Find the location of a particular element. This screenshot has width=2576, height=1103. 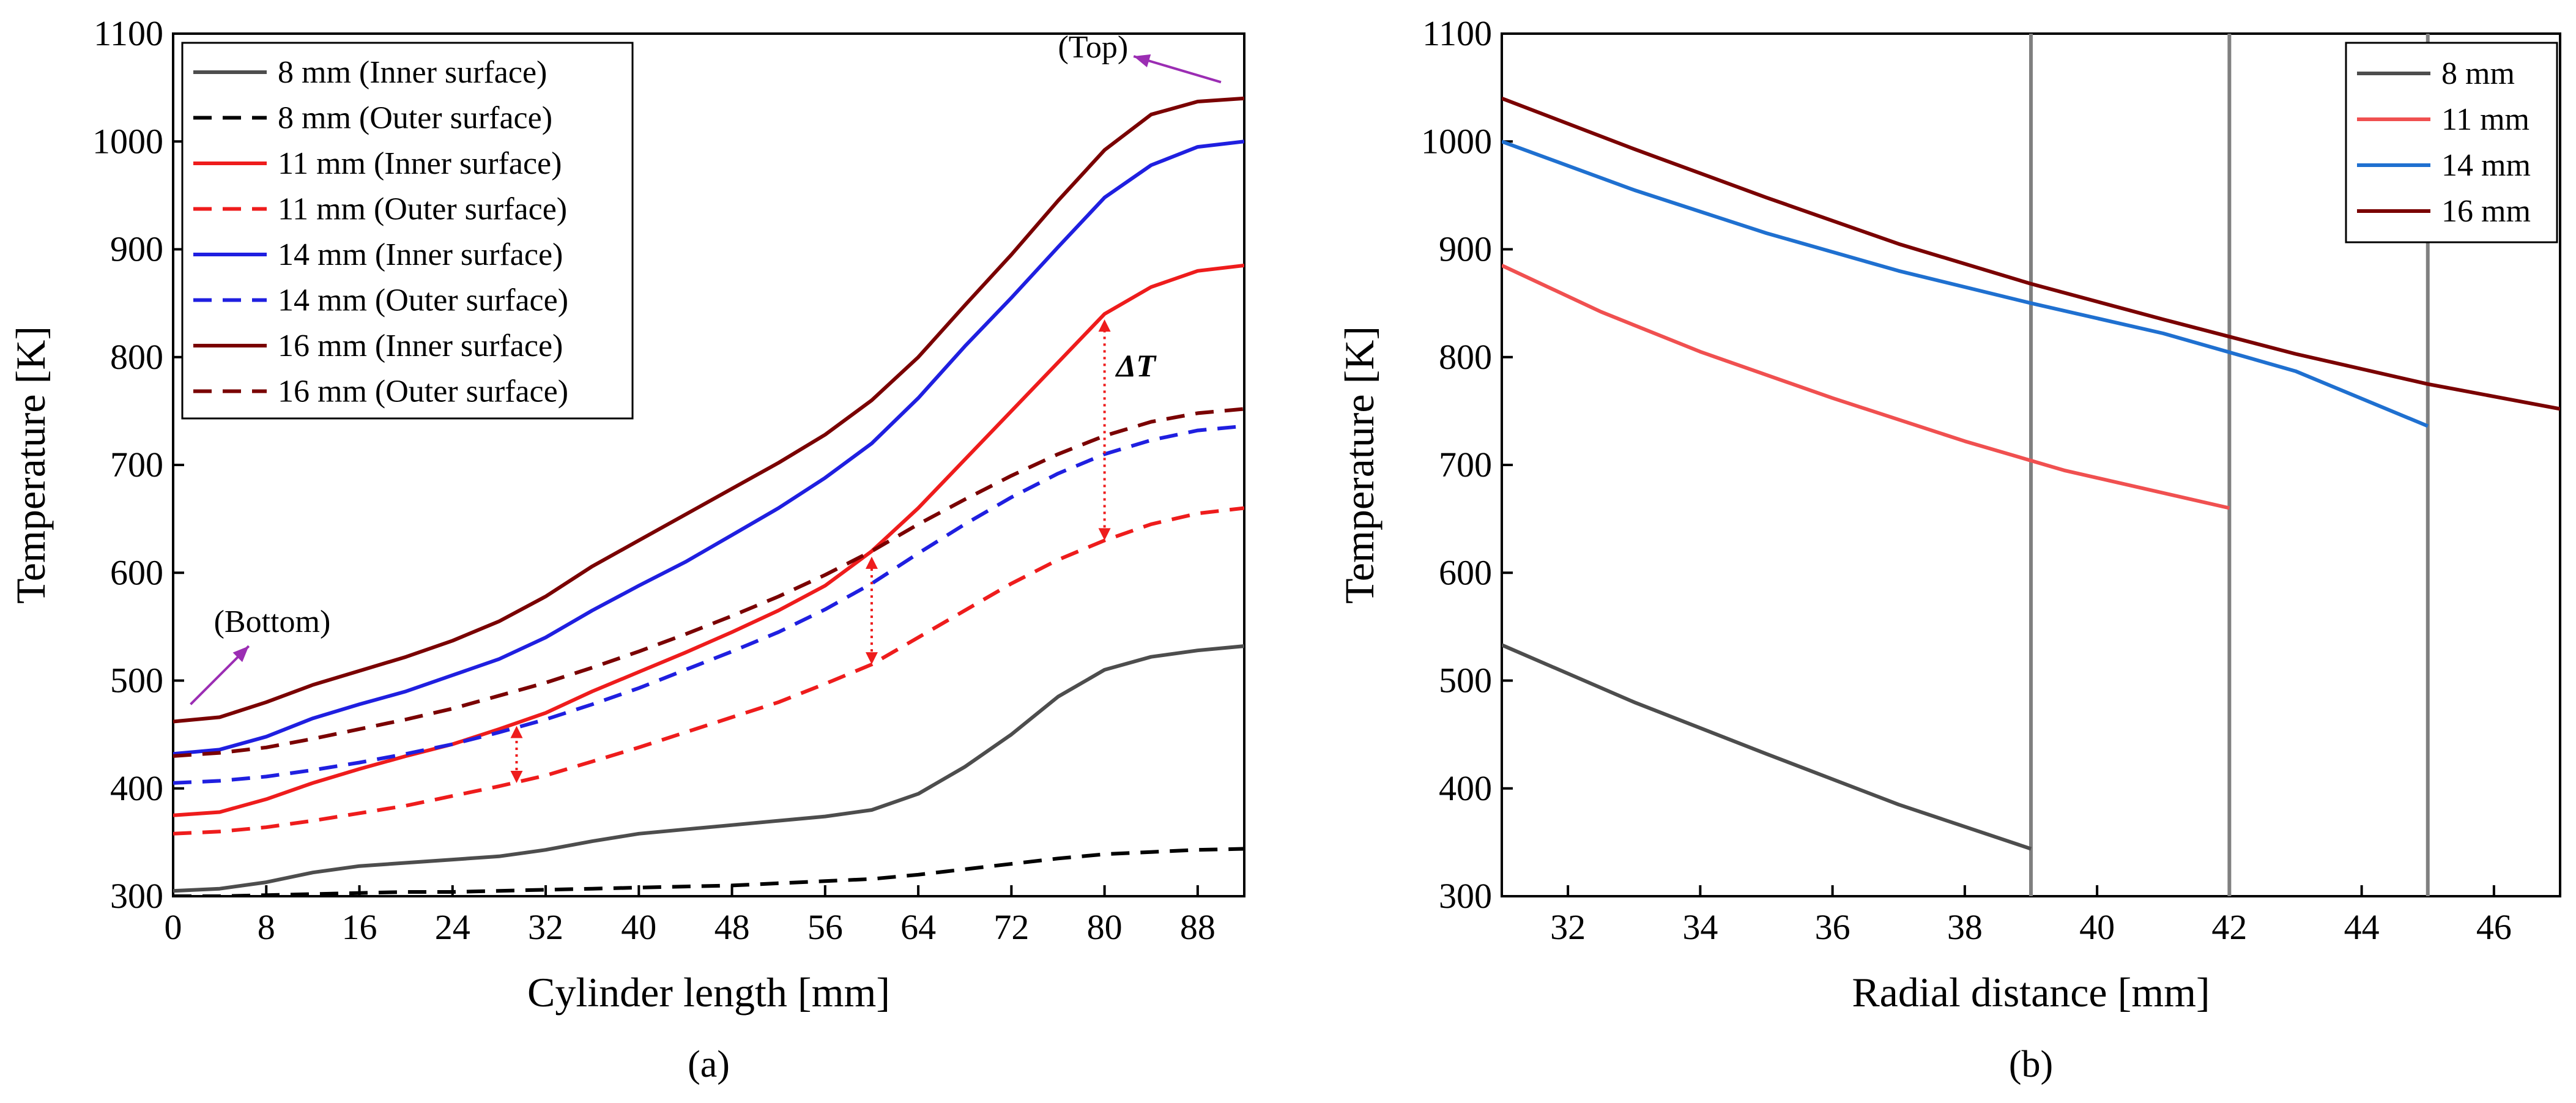

series-line-8-mm is located at coordinates (1767, 747).